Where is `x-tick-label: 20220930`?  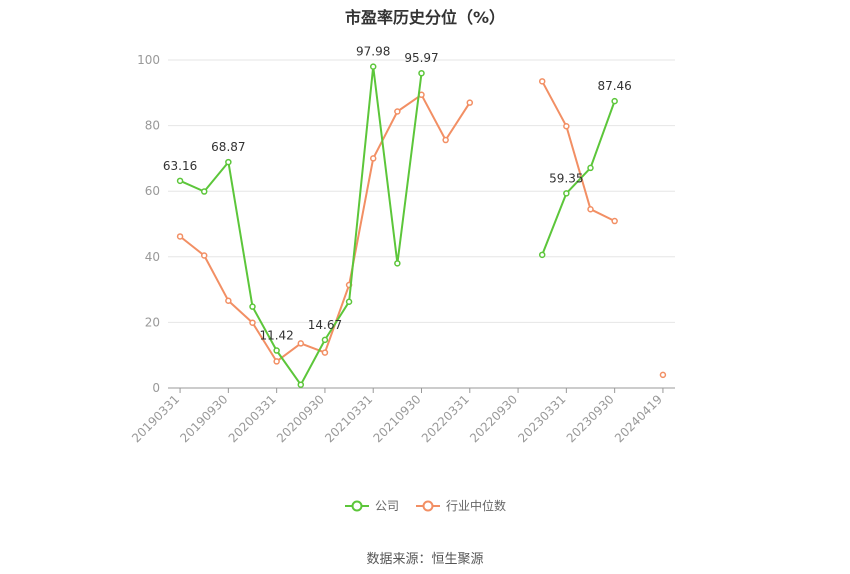 x-tick-label: 20220930 is located at coordinates (493, 418).